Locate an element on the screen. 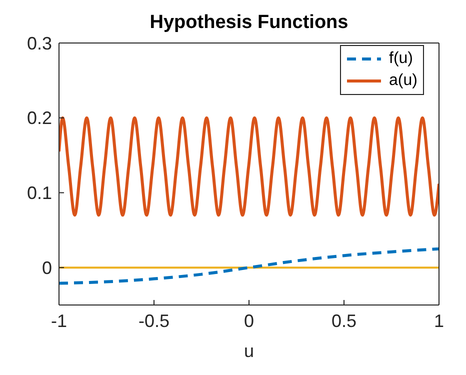  y-tick-label: 0.1 is located at coordinates (39, 193).